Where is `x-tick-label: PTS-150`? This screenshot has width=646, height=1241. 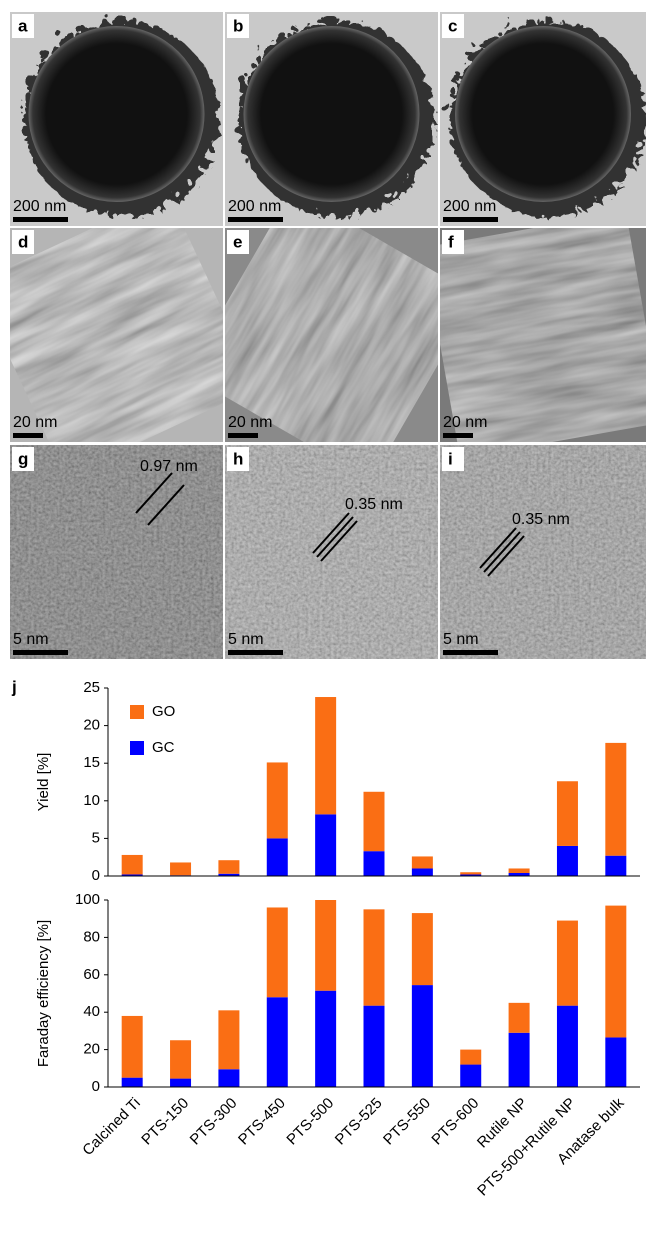 x-tick-label: PTS-150 is located at coordinates (165, 1122).